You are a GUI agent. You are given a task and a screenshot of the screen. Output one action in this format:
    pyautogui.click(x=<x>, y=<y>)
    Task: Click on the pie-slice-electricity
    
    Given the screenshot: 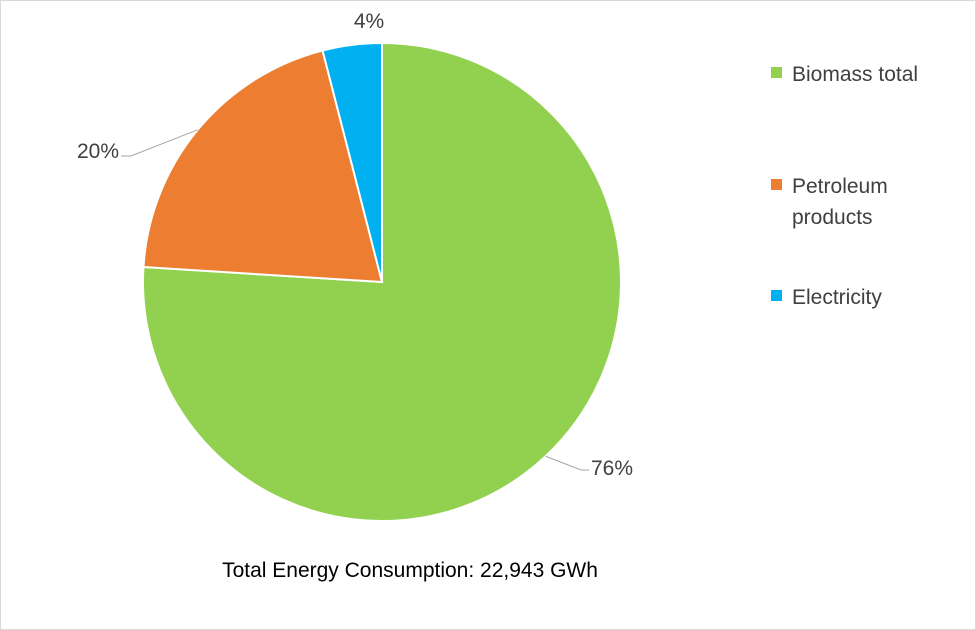 What is the action you would take?
    pyautogui.click(x=352, y=162)
    